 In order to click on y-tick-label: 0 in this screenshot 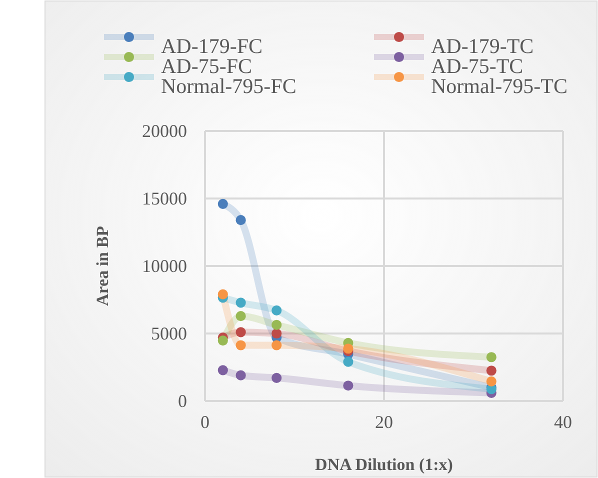, I will do `click(182, 400)`.